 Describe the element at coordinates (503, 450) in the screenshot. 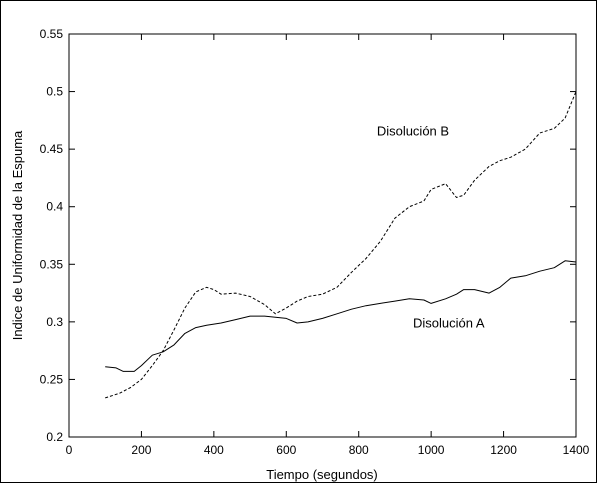

I see `x-tick-label: 1200` at that location.